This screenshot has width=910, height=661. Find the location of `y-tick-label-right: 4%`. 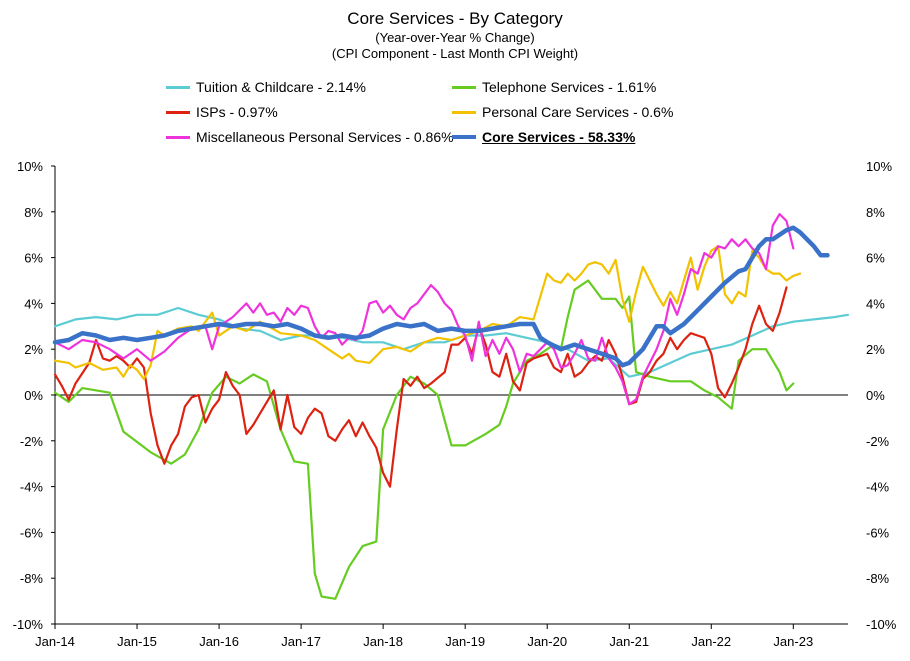

y-tick-label-right: 4% is located at coordinates (875, 303).